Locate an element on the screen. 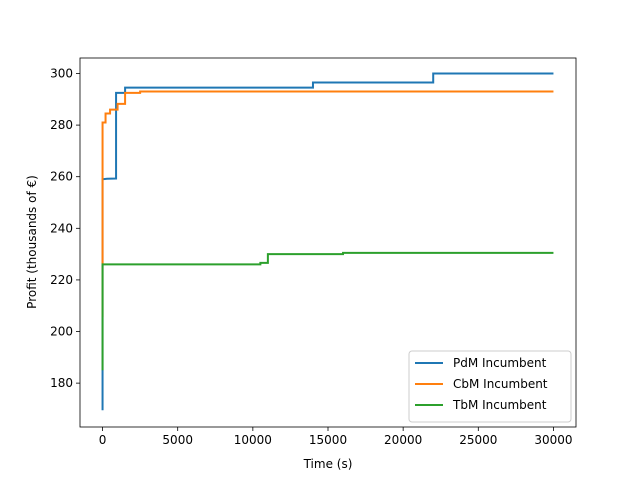 The height and width of the screenshot is (480, 640). x-tick-label: 0 is located at coordinates (103, 440).